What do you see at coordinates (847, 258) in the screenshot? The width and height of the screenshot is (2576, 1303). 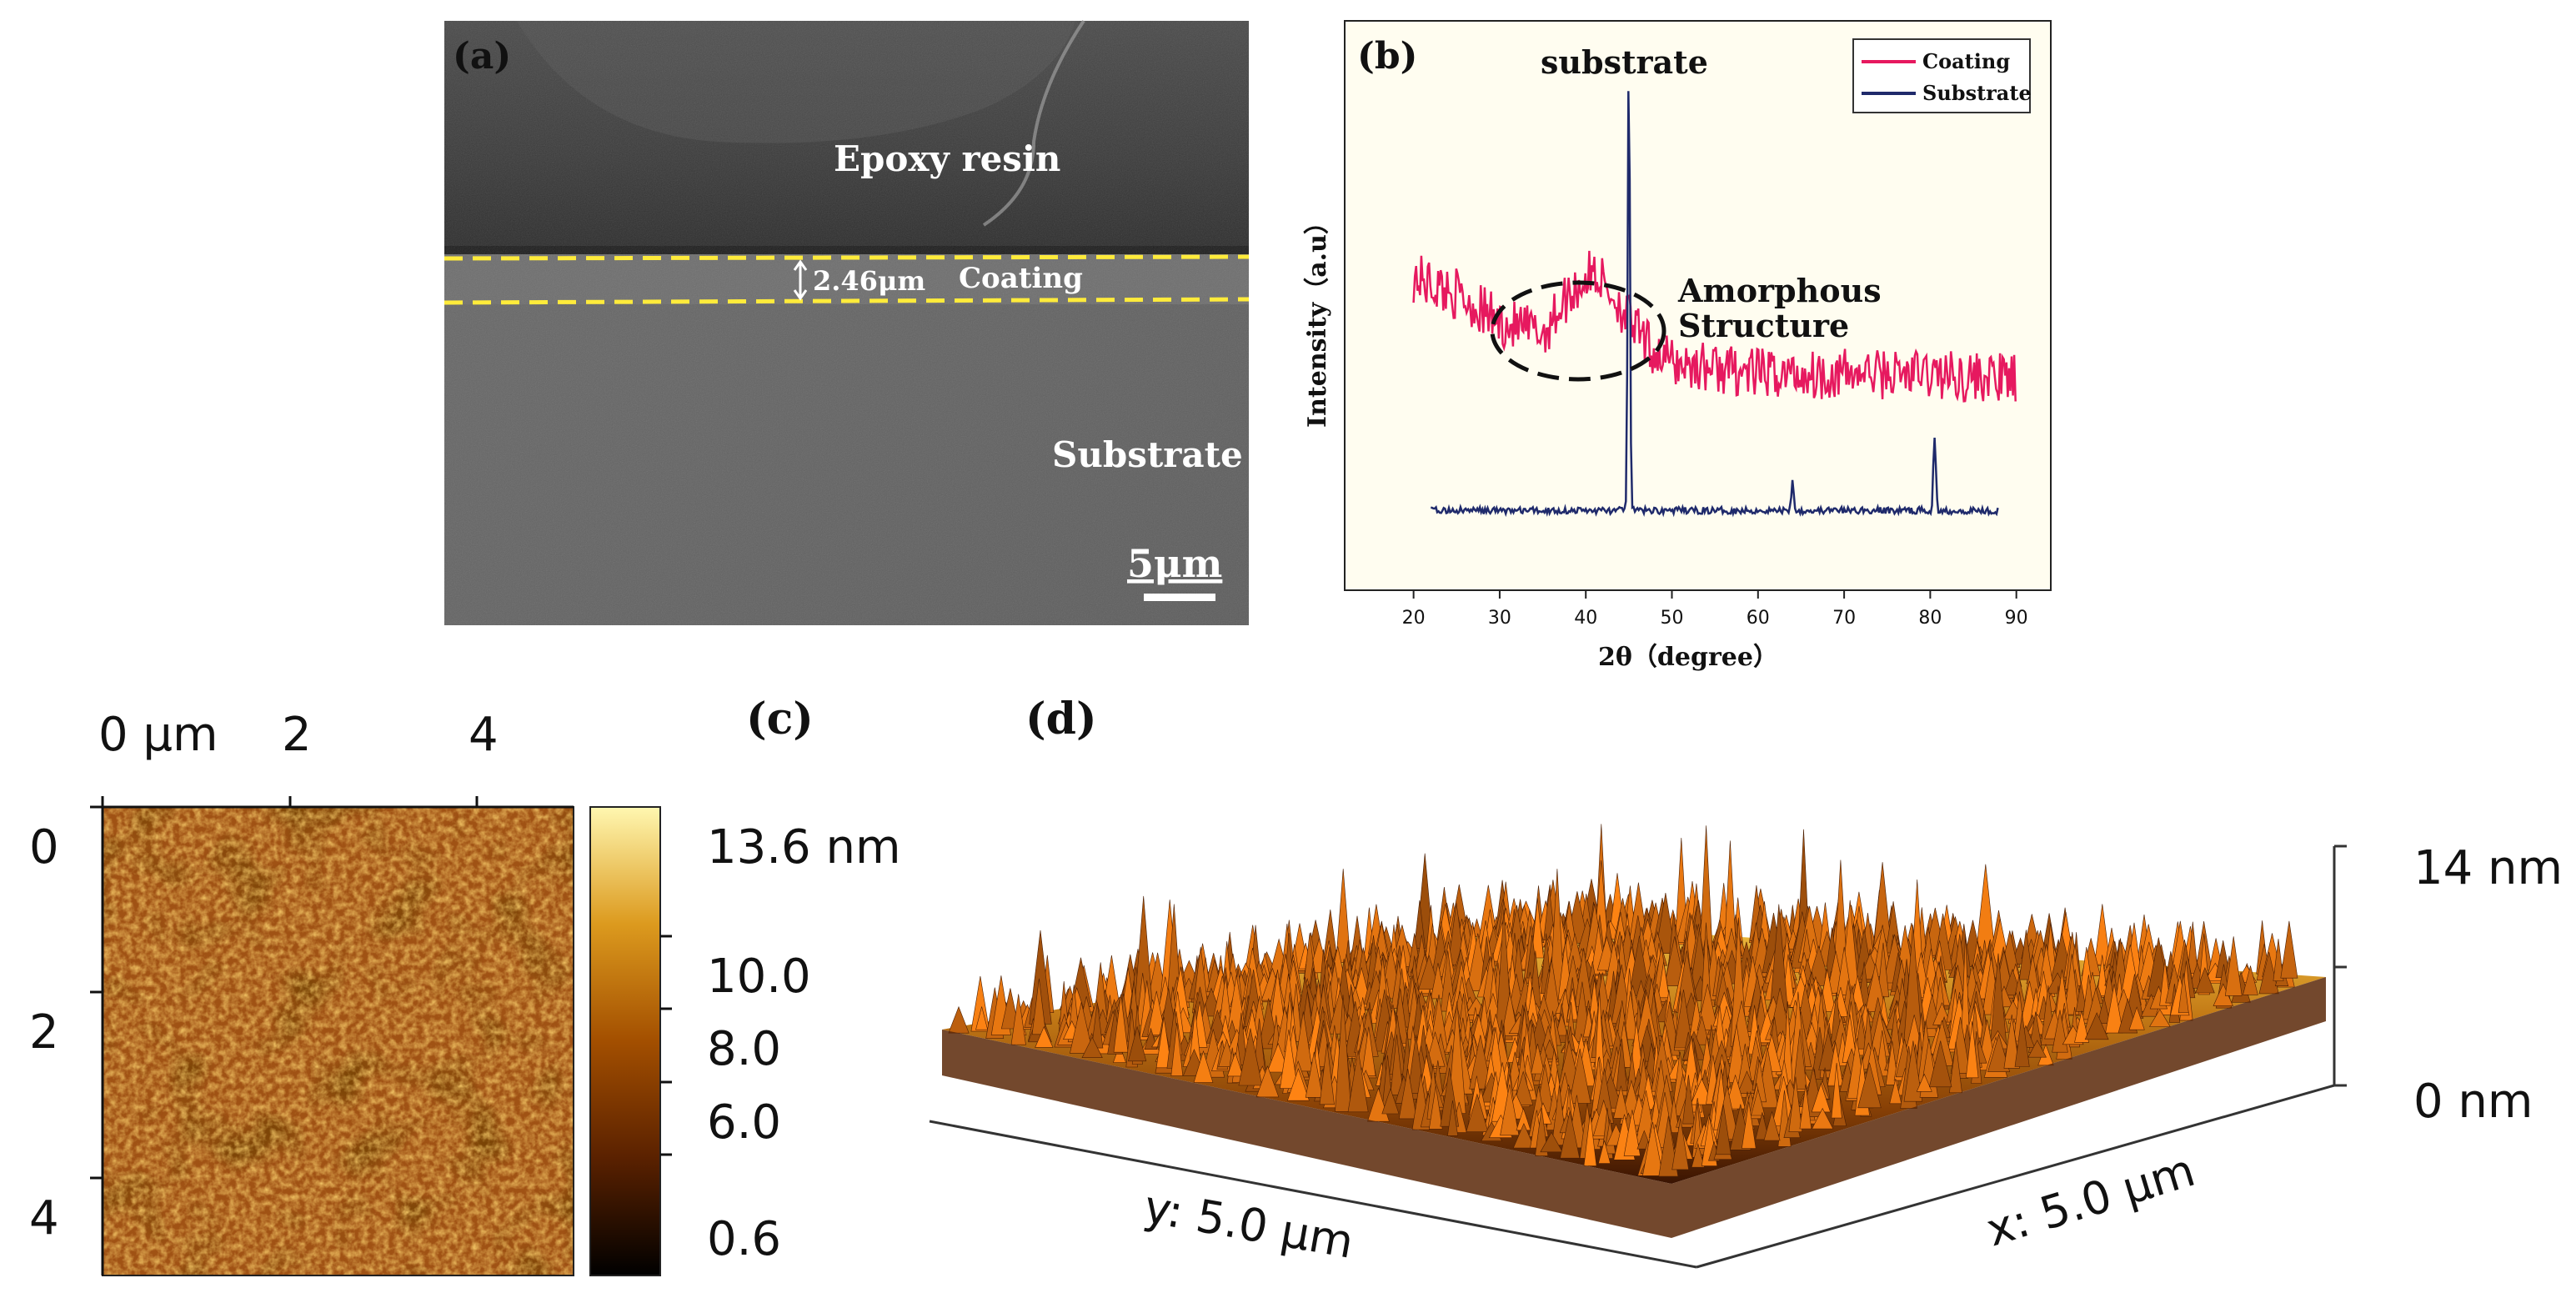 I see `coating-top-boundary` at bounding box center [847, 258].